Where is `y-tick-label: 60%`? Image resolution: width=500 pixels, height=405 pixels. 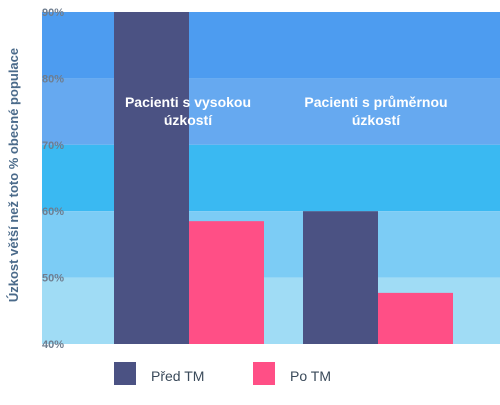 y-tick-label: 60% is located at coordinates (53, 212).